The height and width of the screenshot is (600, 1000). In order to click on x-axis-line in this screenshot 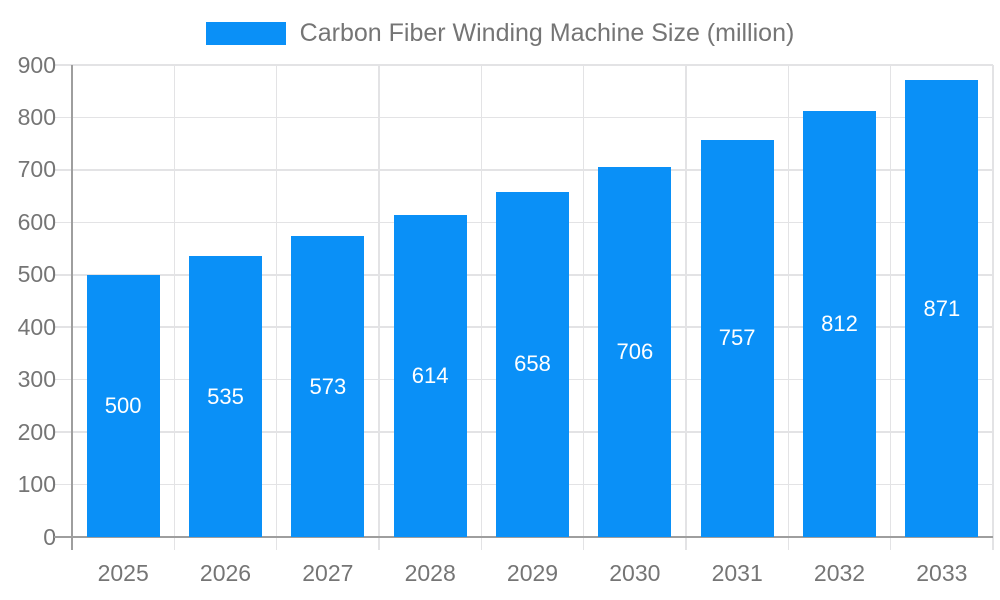, I will do `click(523, 537)`.